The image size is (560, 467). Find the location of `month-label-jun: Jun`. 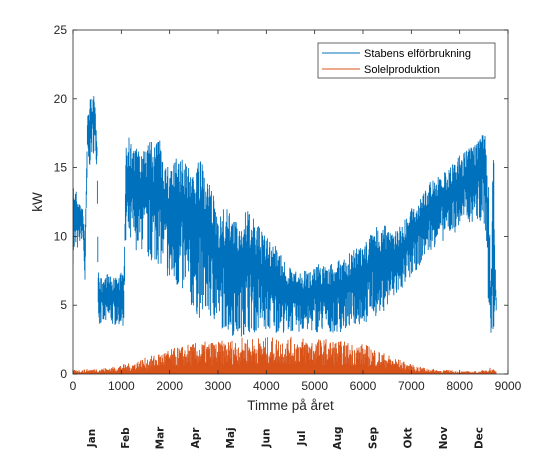

month-label-jun: Jun is located at coordinates (267, 439).